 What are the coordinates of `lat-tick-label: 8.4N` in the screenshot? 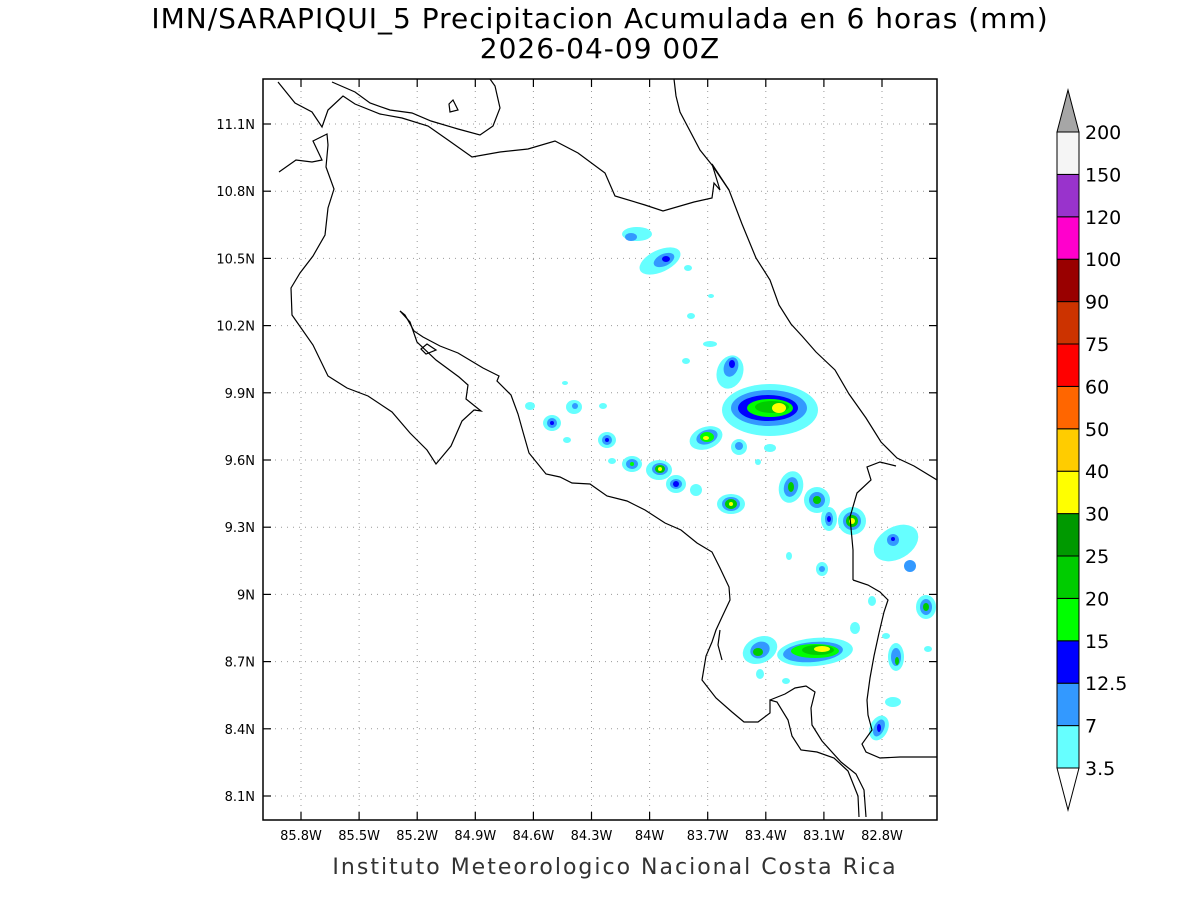 It's located at (240, 730).